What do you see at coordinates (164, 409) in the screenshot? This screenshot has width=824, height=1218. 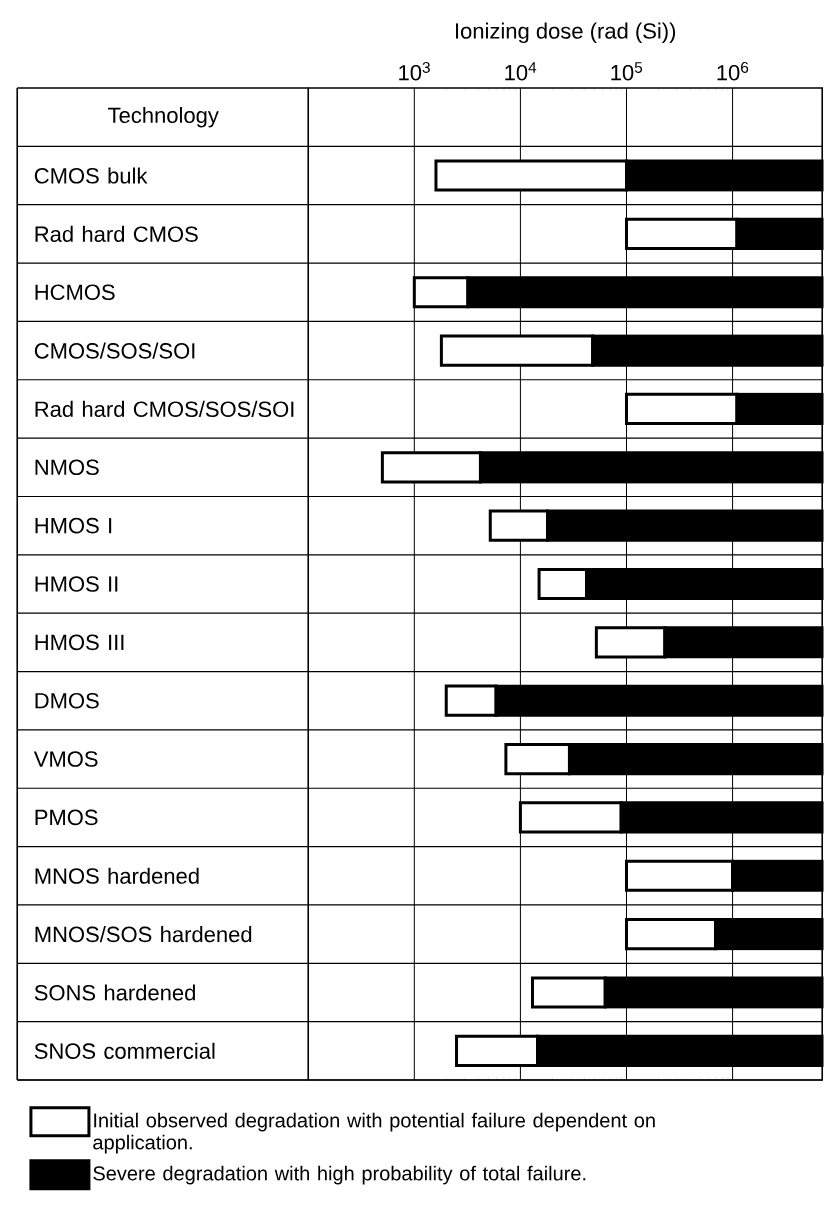 I see `y-tick-label: Rad hard CMOS/SOS/SOI` at bounding box center [164, 409].